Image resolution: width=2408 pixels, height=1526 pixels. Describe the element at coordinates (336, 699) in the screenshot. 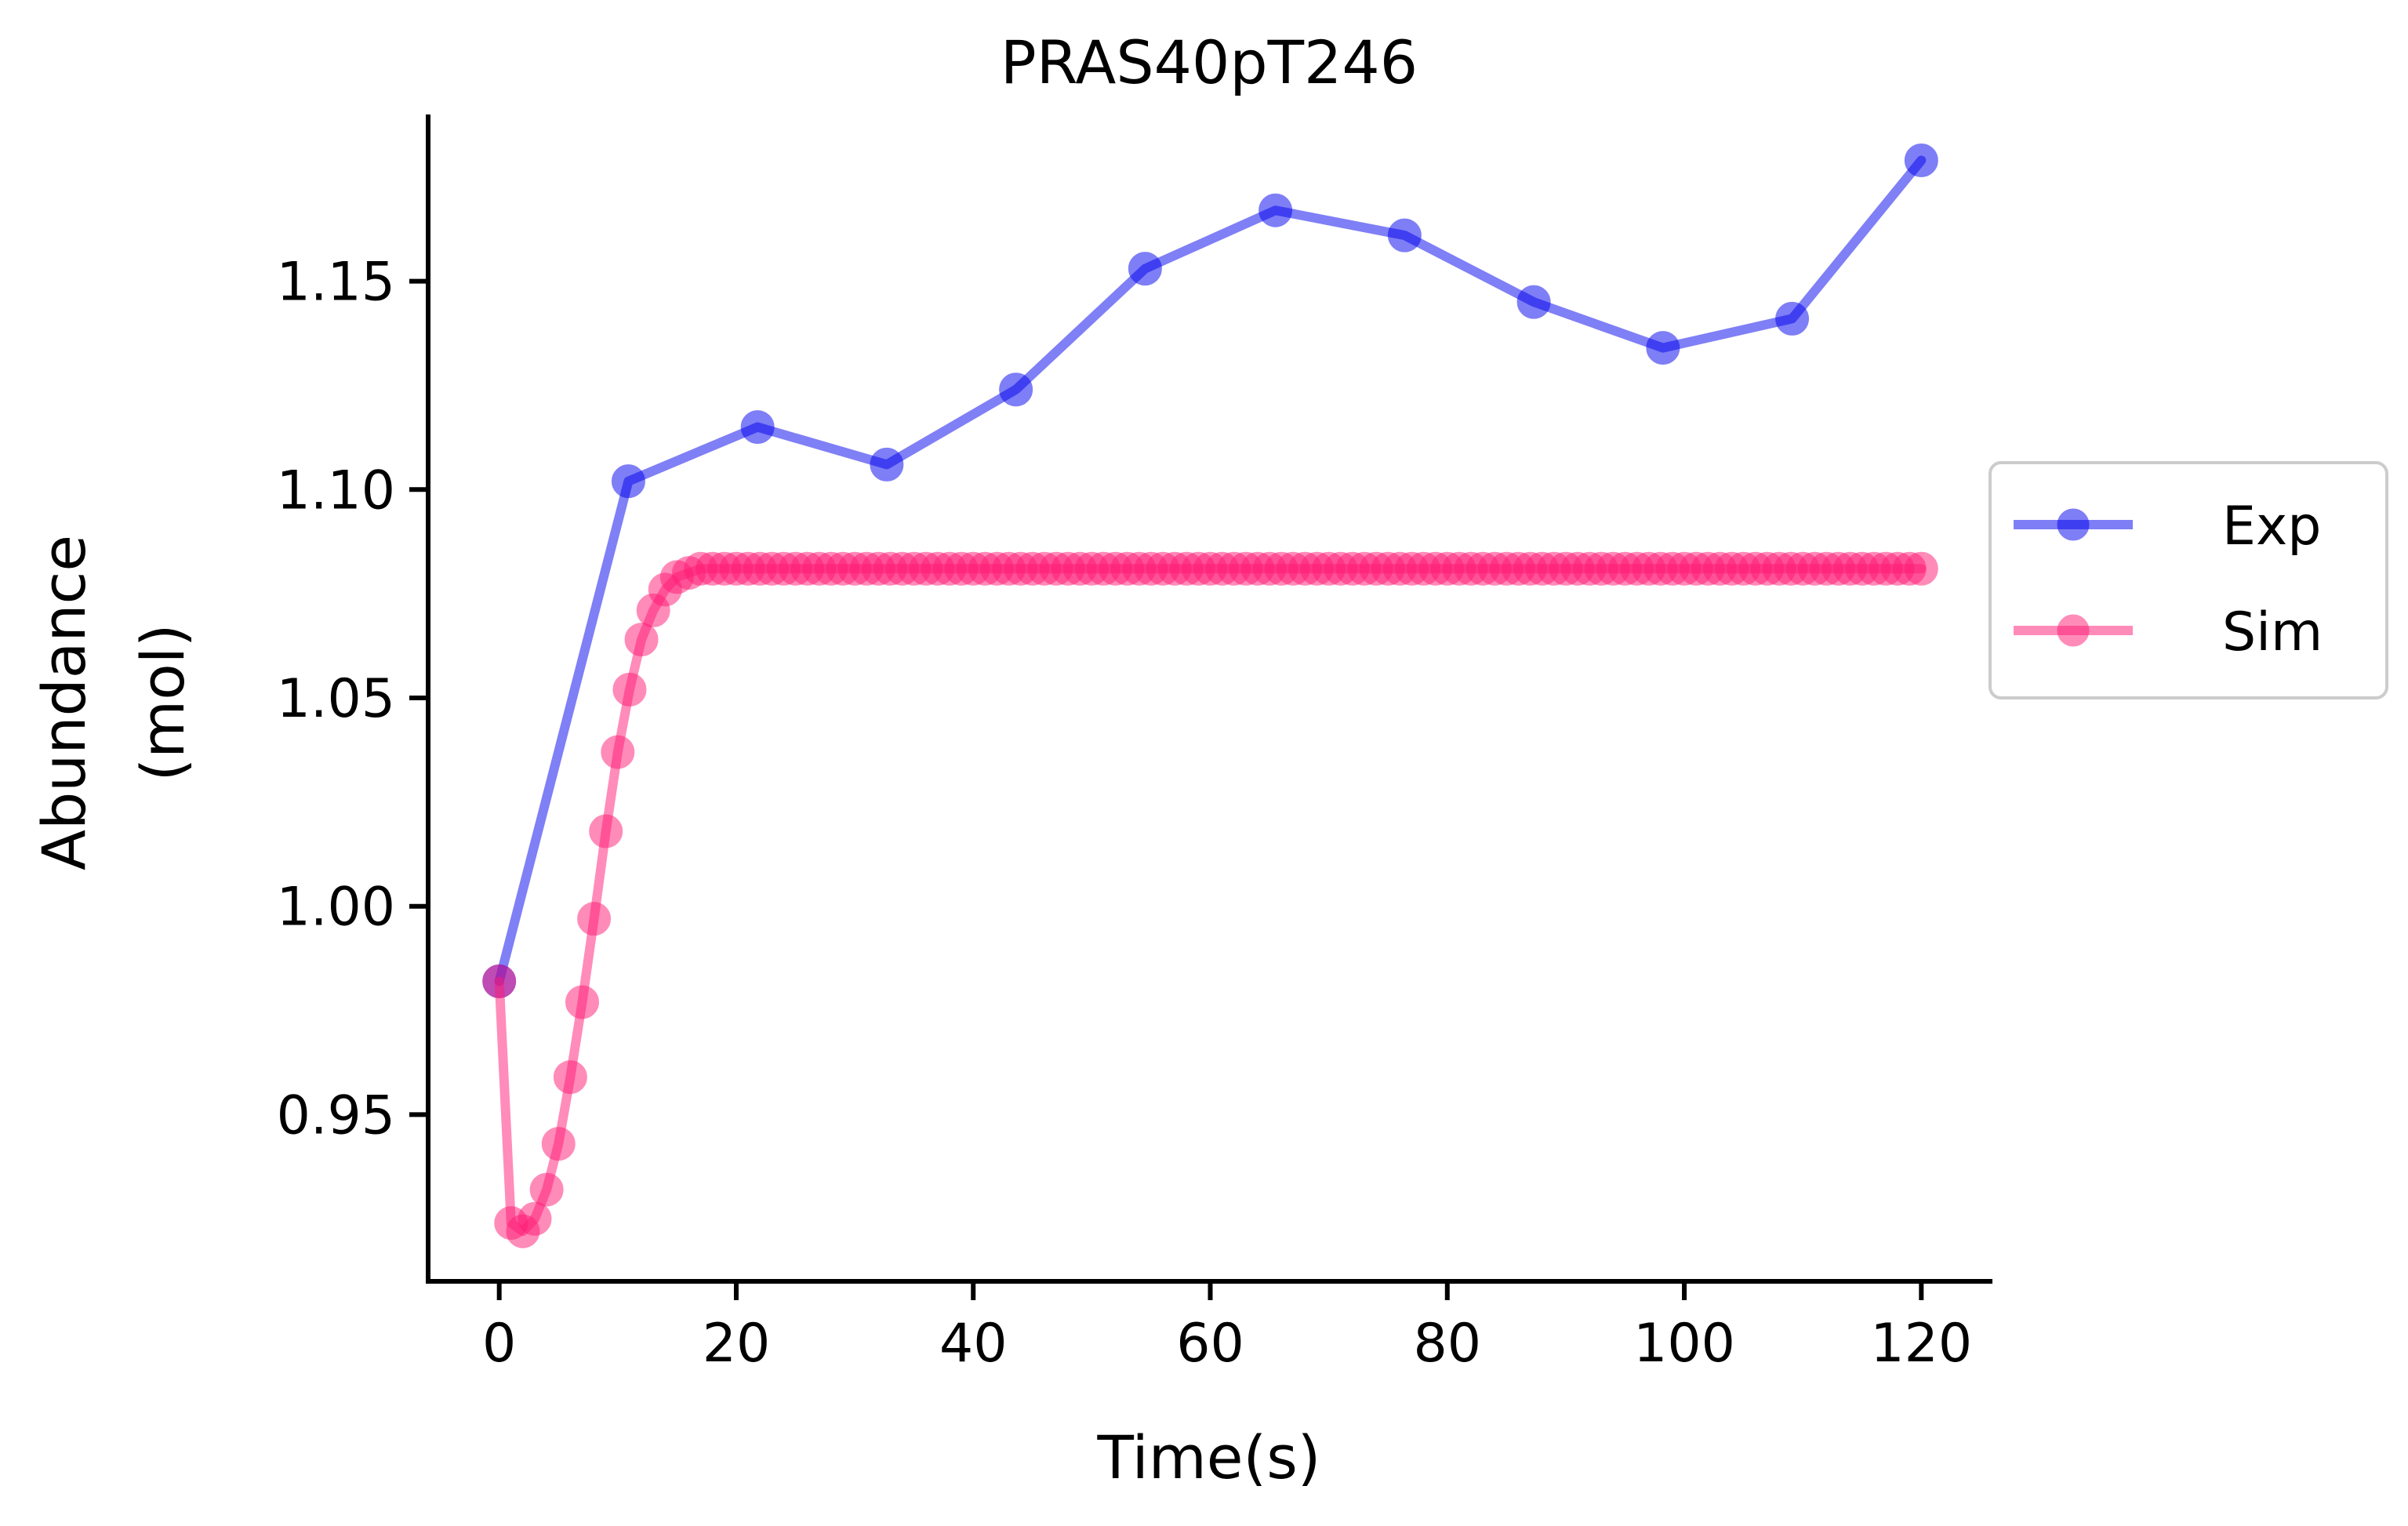

I see `y-tick-label: 1.05` at that location.